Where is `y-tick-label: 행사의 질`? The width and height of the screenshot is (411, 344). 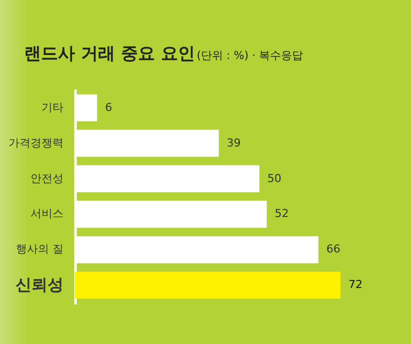
y-tick-label: 행사의 질 is located at coordinates (40, 249).